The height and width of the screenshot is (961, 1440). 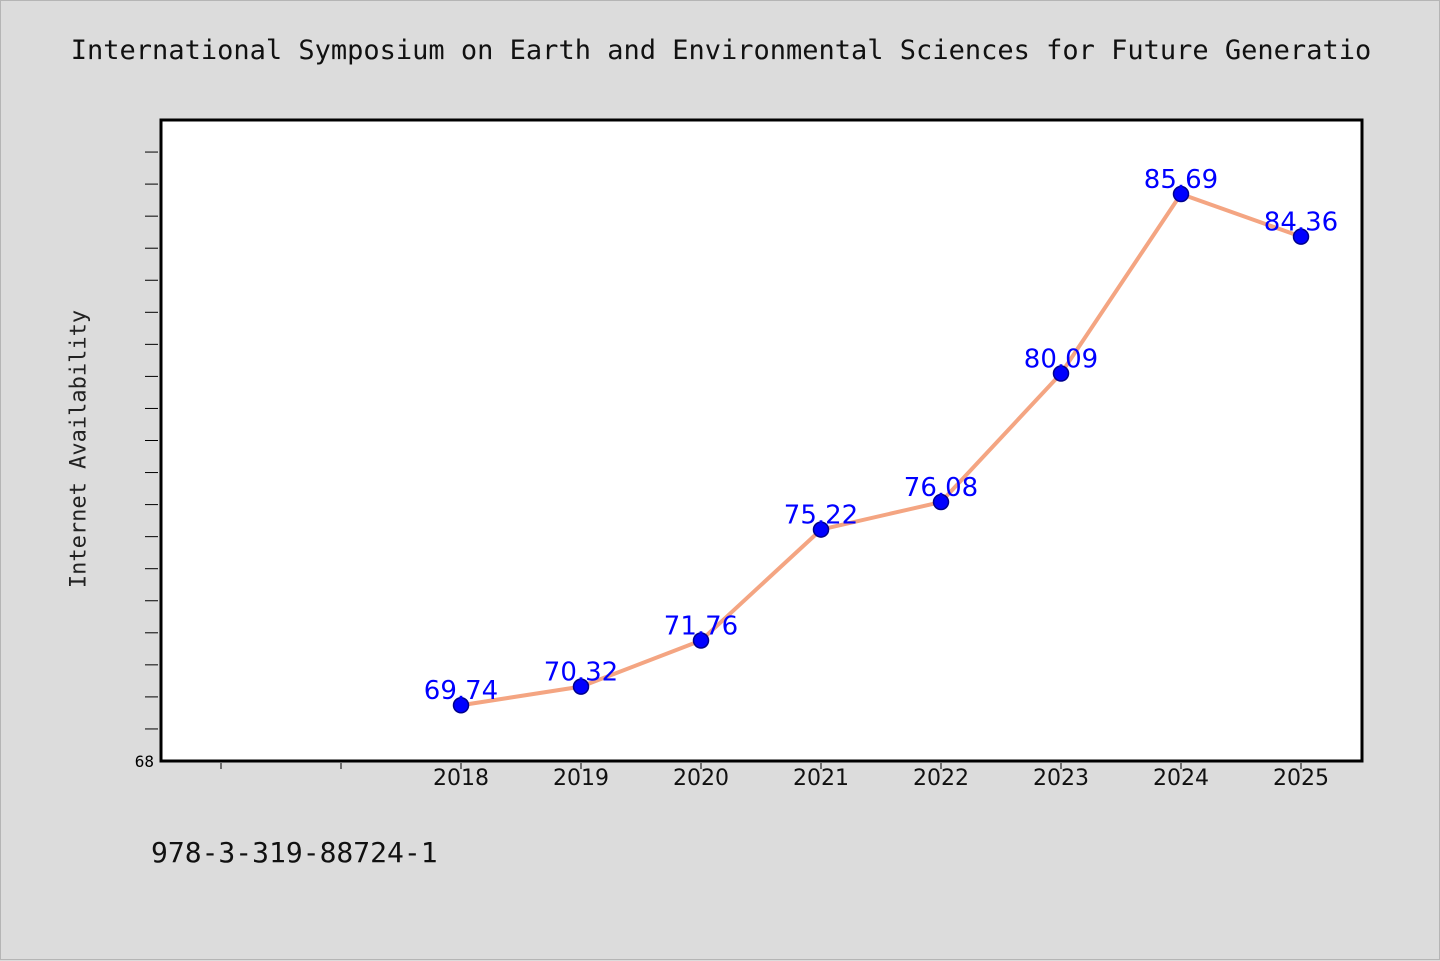 I want to click on x-axis-ticks: 2018 2019 2020 2021 2022 2023 2024 2025, so click(x=774, y=777).